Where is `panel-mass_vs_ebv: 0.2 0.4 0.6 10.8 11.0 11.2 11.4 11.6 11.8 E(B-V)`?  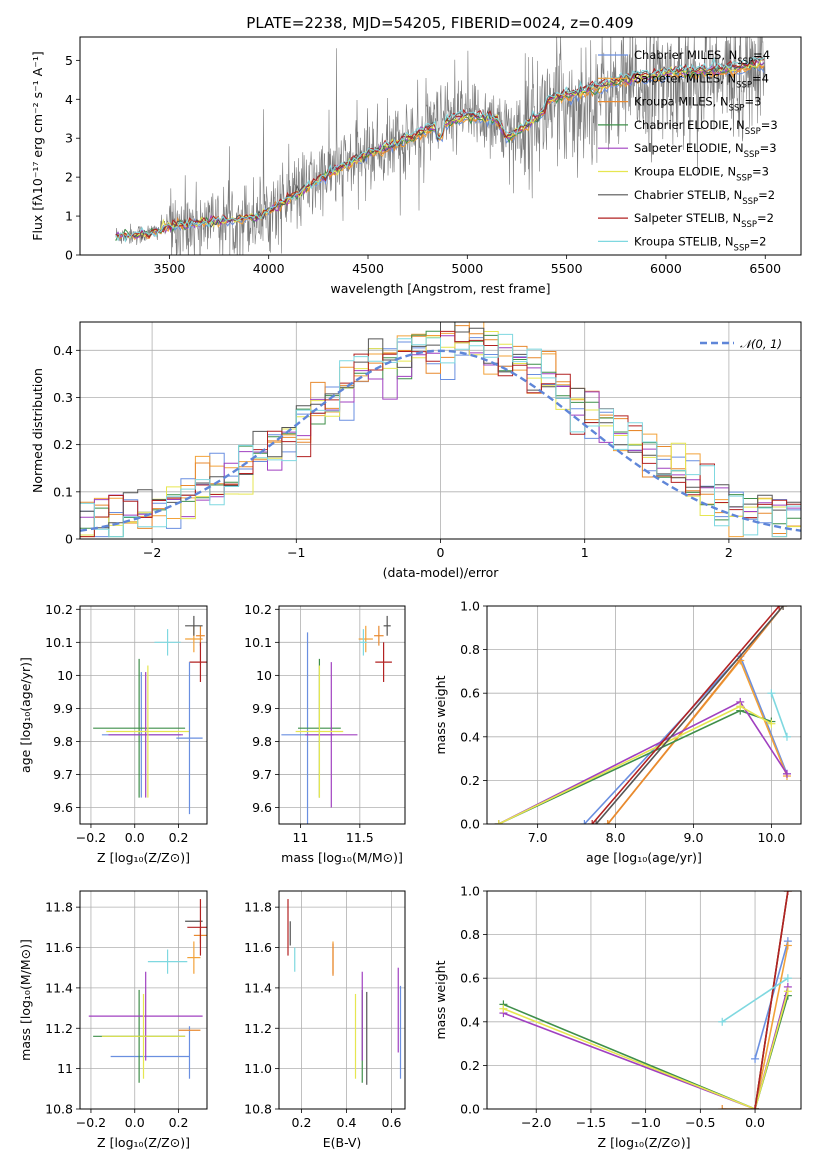
panel-mass_vs_ebv: 0.2 0.4 0.6 10.8 11.0 11.2 11.4 11.6 11.8 E(B-V) is located at coordinates (325, 1020).